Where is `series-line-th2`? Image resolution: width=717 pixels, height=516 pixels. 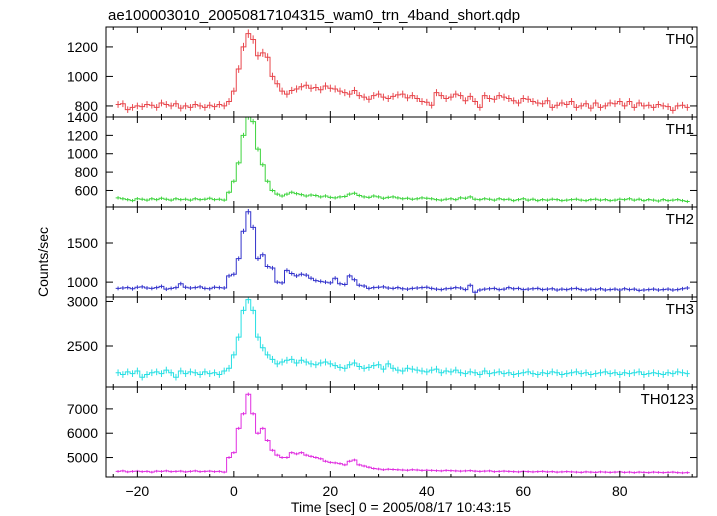 series-line-th2 is located at coordinates (402, 252).